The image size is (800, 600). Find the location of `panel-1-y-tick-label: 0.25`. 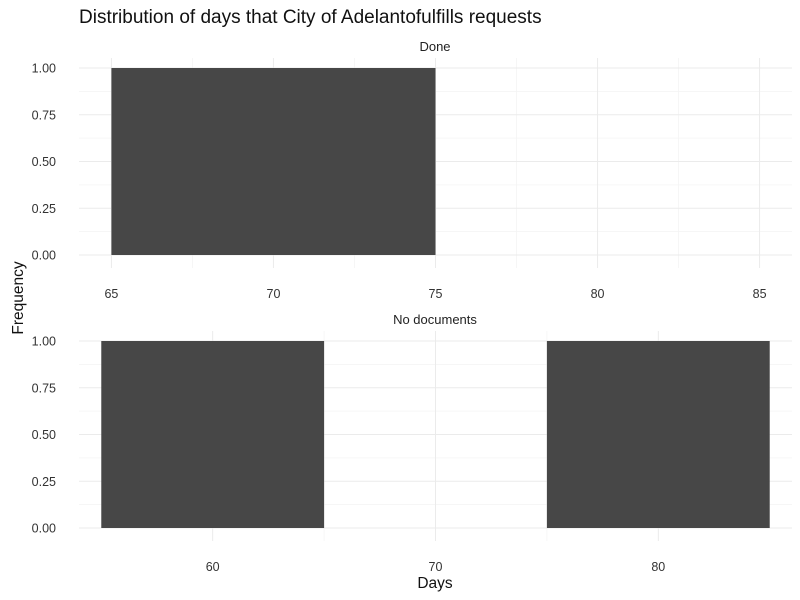

panel-1-y-tick-label: 0.25 is located at coordinates (44, 209).